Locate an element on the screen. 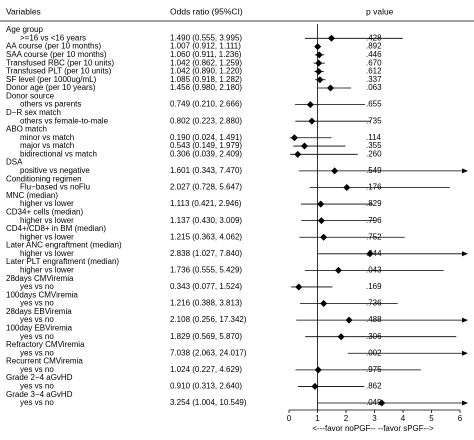  p-value: .735 is located at coordinates (374, 120).